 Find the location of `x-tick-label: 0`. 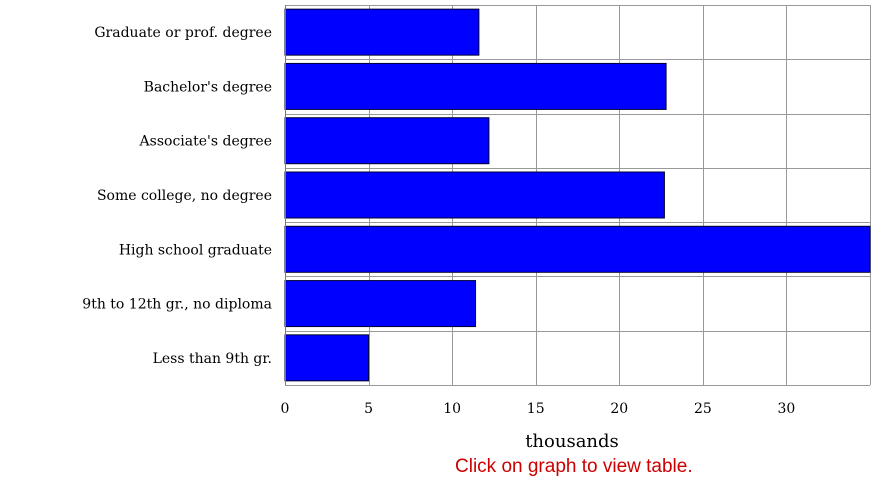

x-tick-label: 0 is located at coordinates (285, 409).